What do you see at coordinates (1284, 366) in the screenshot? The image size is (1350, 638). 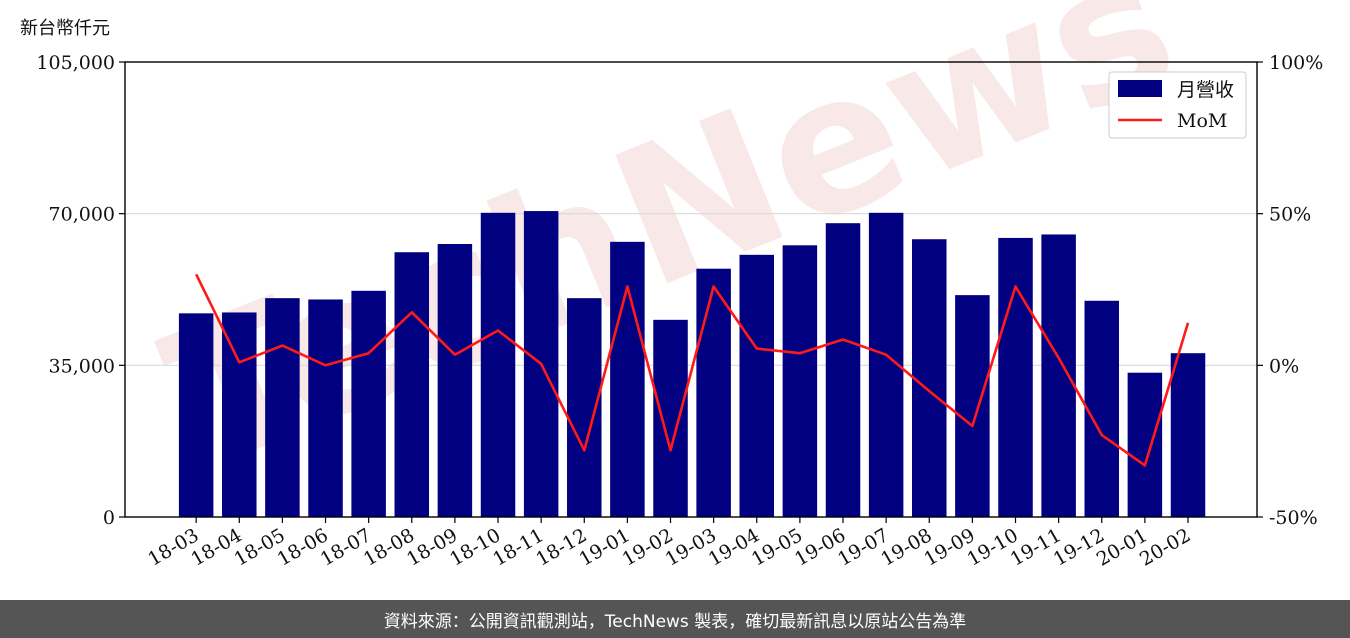 I see `right-tick-label: 0%` at bounding box center [1284, 366].